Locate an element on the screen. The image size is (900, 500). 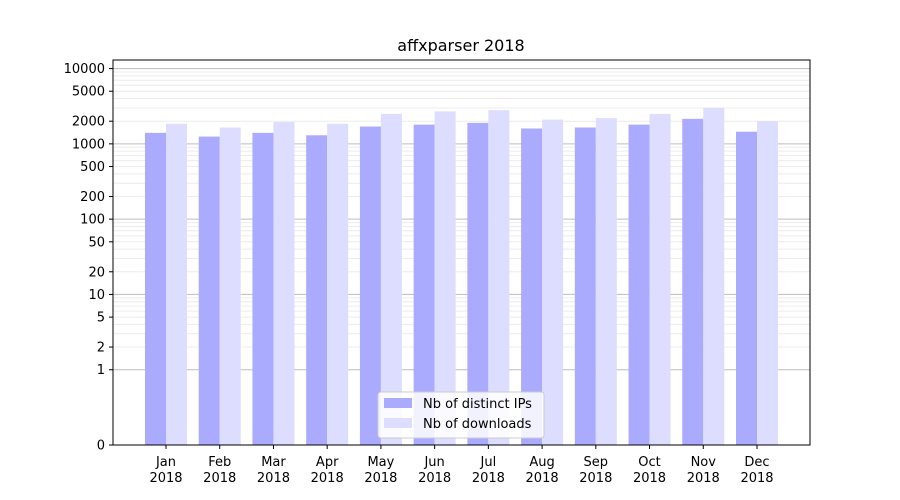
x-tick-label: Jun 2018 is located at coordinates (434, 470).